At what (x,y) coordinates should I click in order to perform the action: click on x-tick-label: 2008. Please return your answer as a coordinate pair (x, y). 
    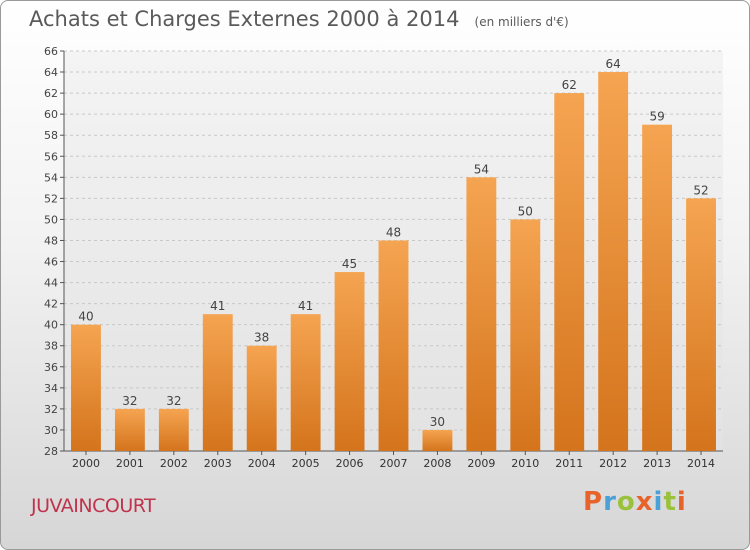
    Looking at the image, I should click on (437, 463).